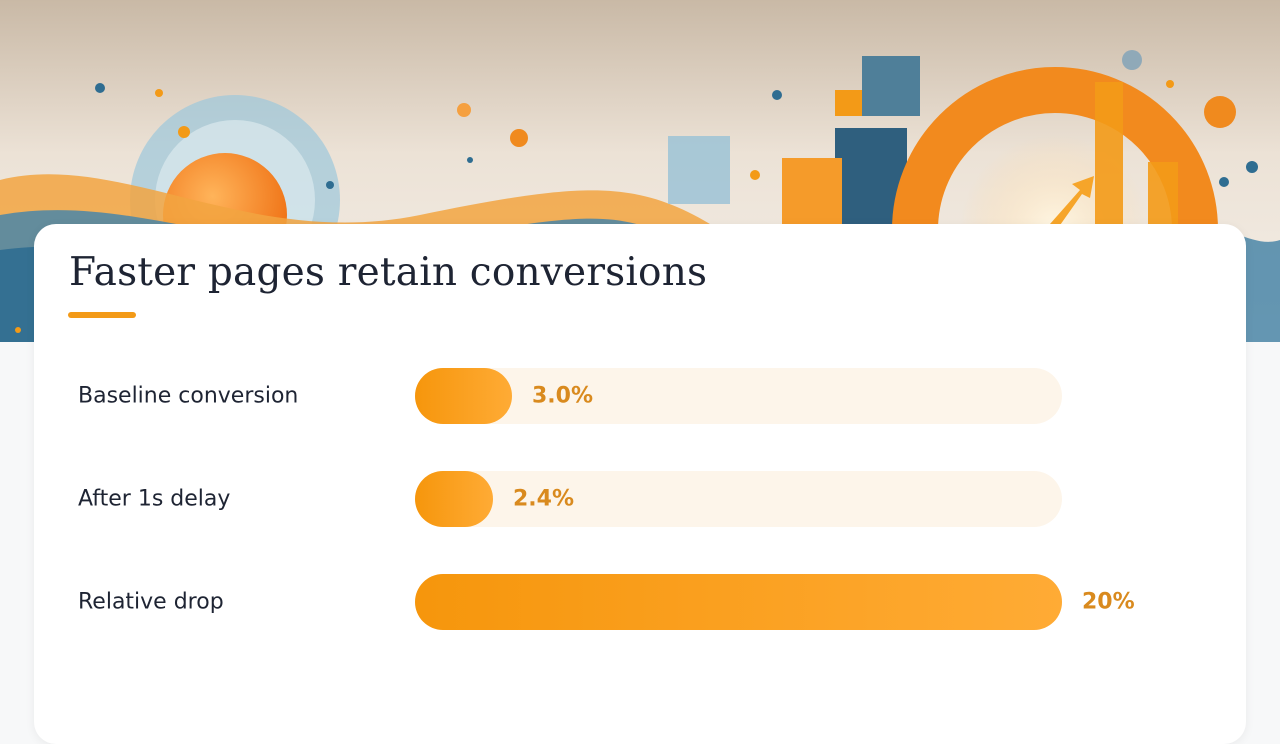 The image size is (1280, 744). I want to click on bar-value: 20%, so click(1108, 602).